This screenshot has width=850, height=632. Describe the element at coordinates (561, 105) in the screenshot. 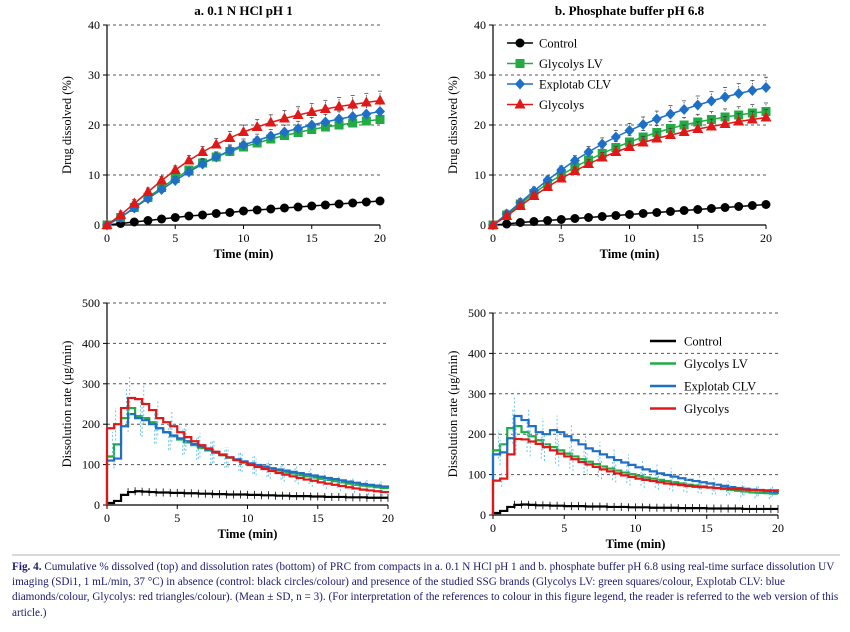

I see `legend-label: Glycolys` at that location.